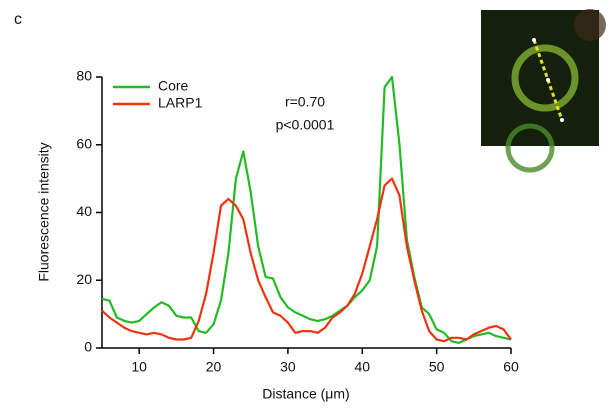 The image size is (609, 413). Describe the element at coordinates (18, 19) in the screenshot. I see `panel-label: c` at that location.